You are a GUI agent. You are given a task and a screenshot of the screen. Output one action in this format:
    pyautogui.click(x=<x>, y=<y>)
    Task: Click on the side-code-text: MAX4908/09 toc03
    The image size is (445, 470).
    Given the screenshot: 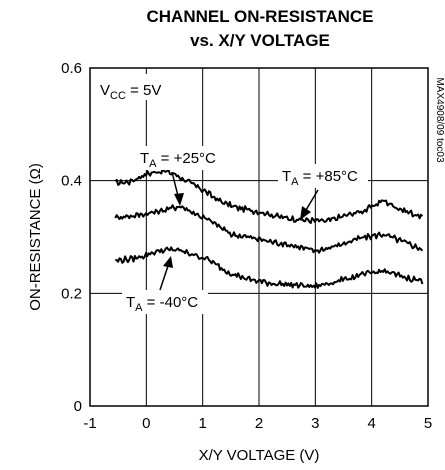 What is the action you would take?
    pyautogui.click(x=439, y=119)
    